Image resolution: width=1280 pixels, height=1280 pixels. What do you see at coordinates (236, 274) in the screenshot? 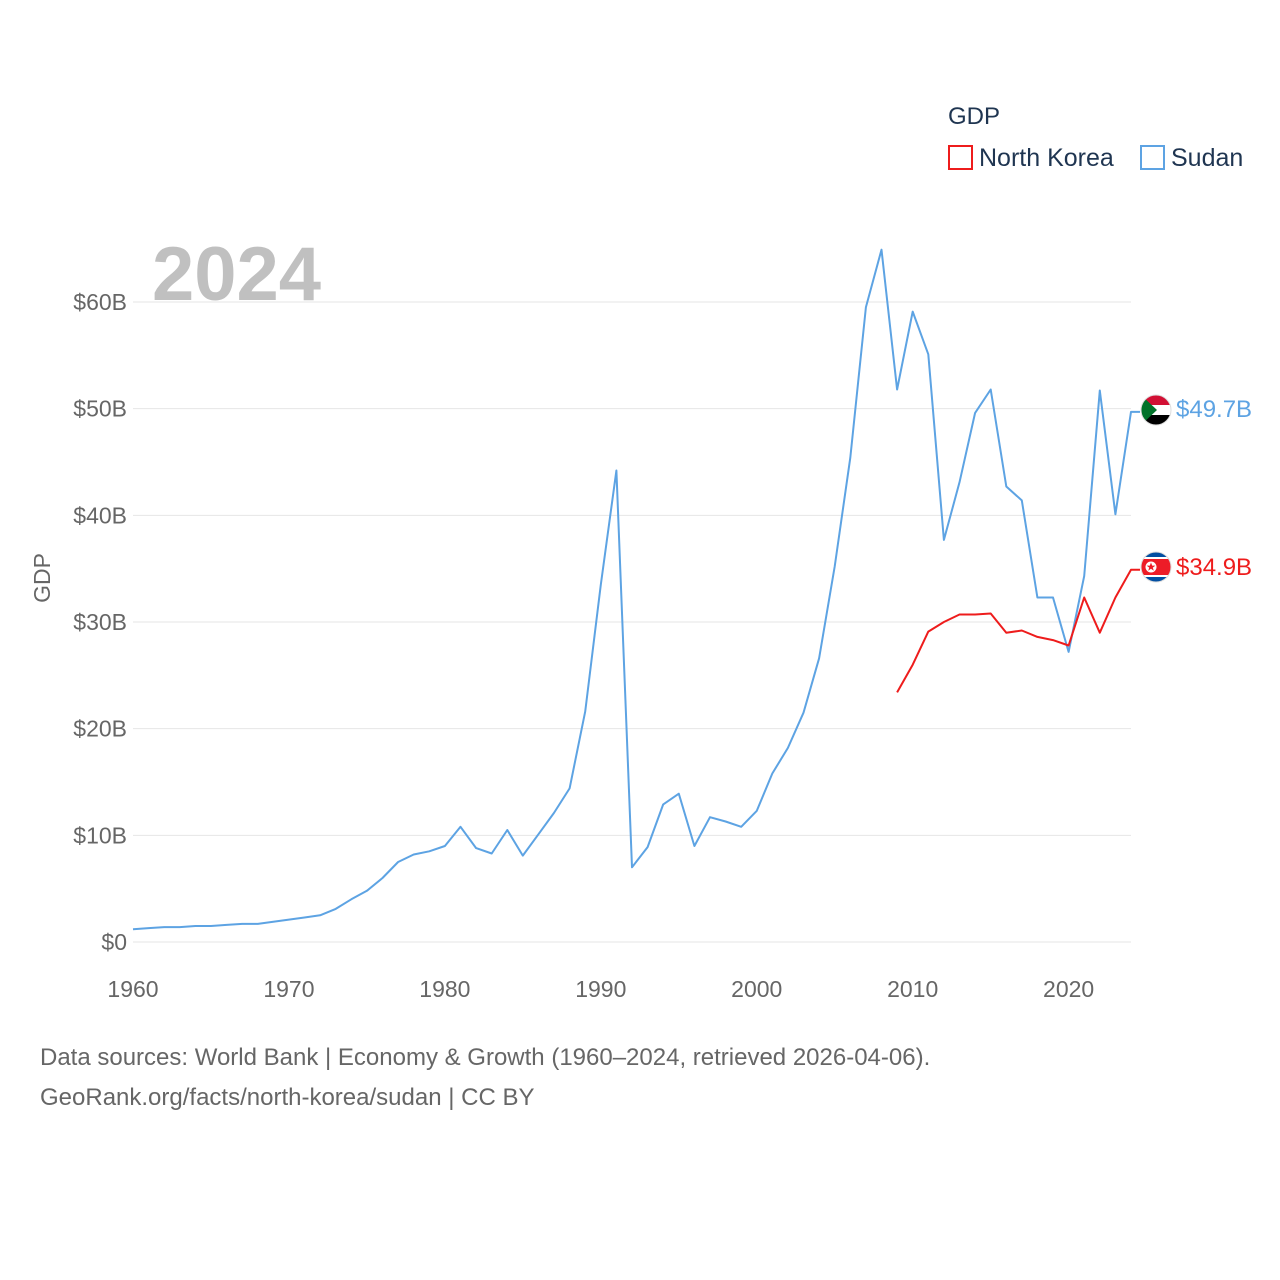
I see `year-label: 2024` at bounding box center [236, 274].